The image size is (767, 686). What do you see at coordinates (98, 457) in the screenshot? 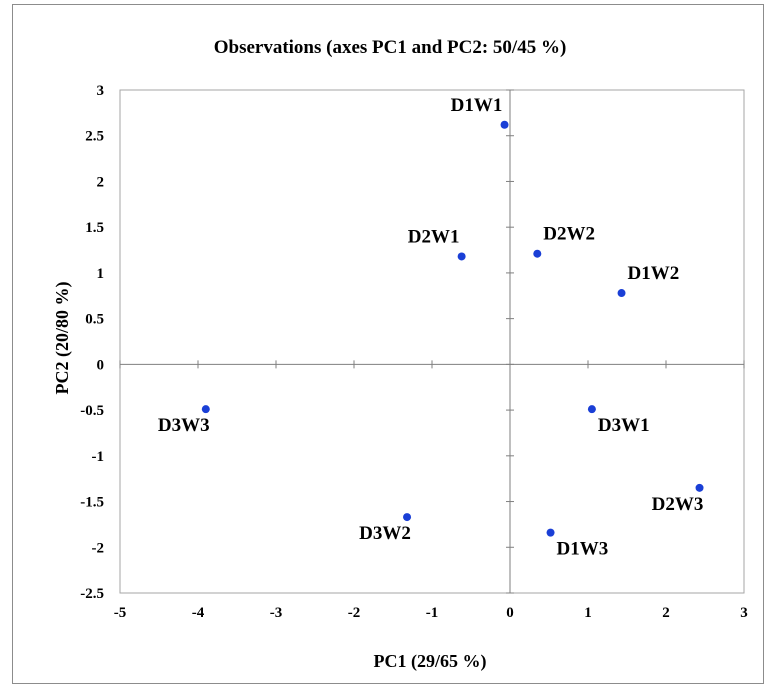
I see `y-tick-label: -1` at bounding box center [98, 457].